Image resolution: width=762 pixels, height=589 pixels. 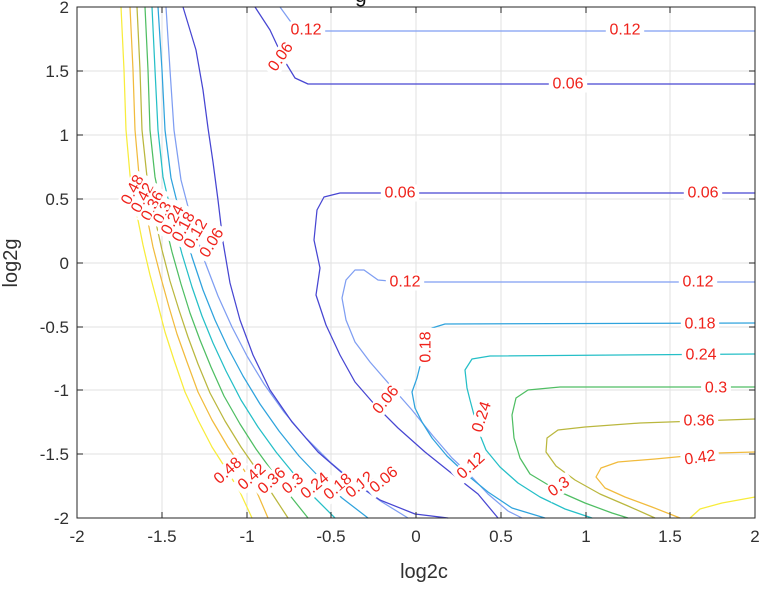 I want to click on y-axis-label: log2g, so click(x=11, y=263).